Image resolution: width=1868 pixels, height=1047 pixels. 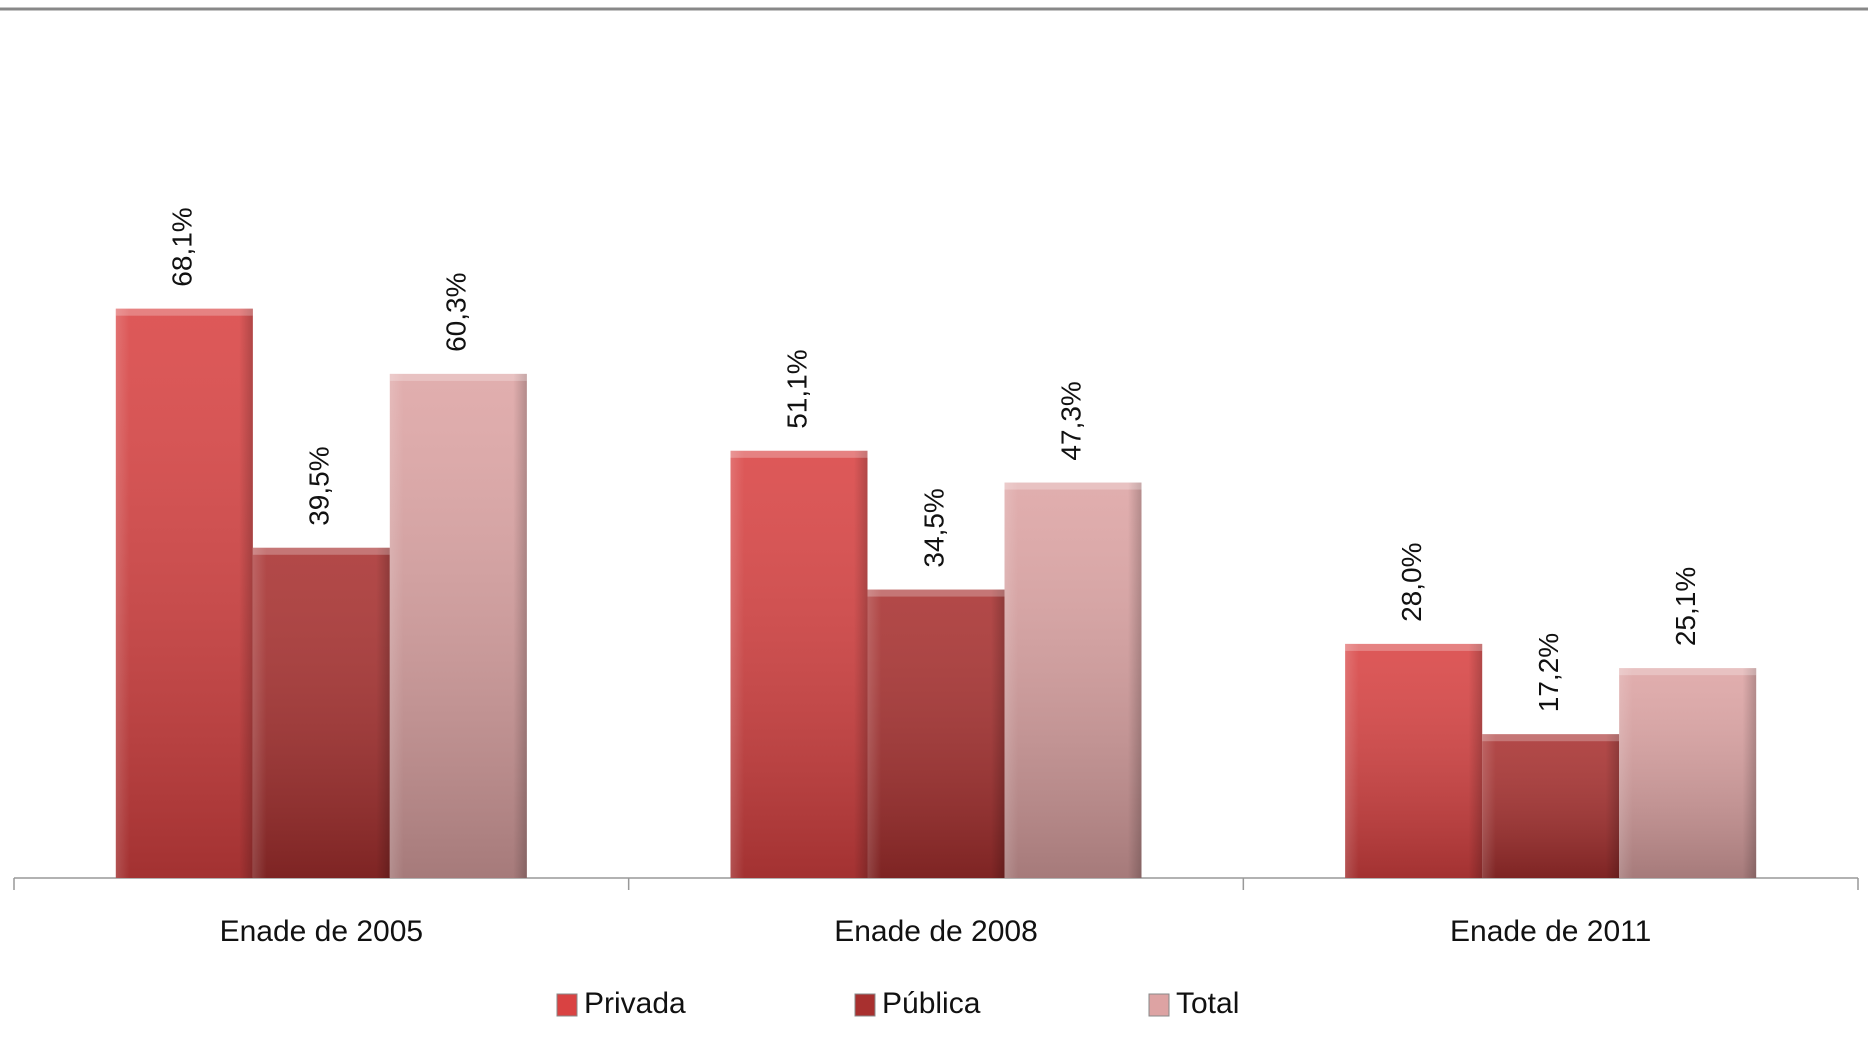 What do you see at coordinates (1411, 582) in the screenshot?
I see `value-label: 28,0%` at bounding box center [1411, 582].